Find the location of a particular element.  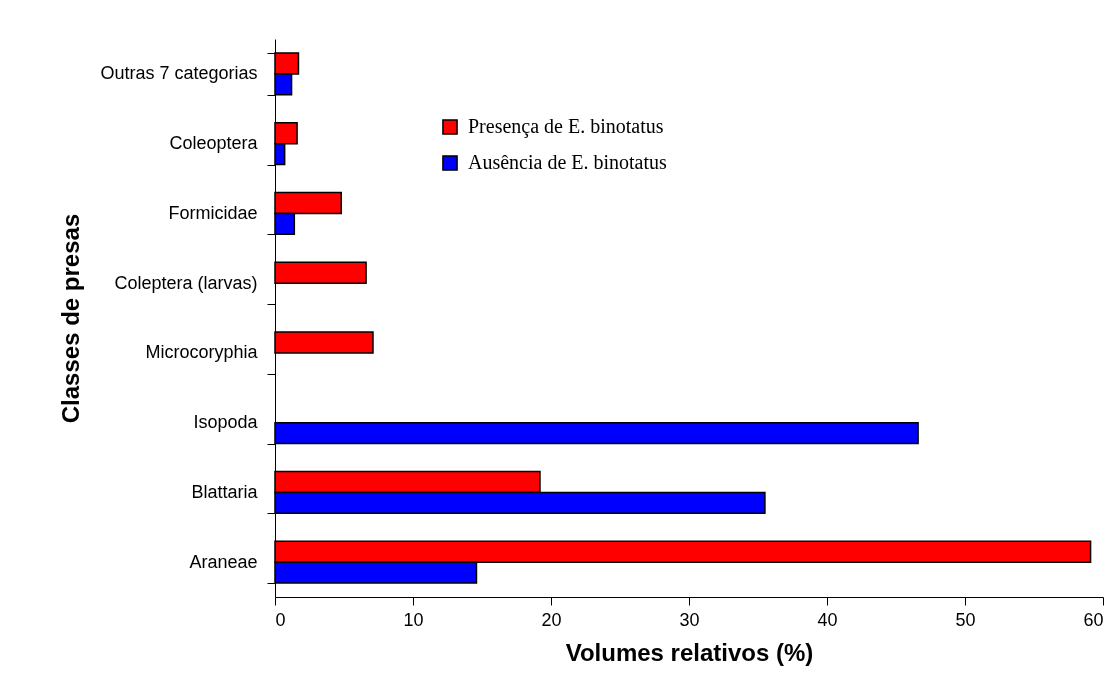

legend-label: Ausência de E. binotatus is located at coordinates (568, 162).